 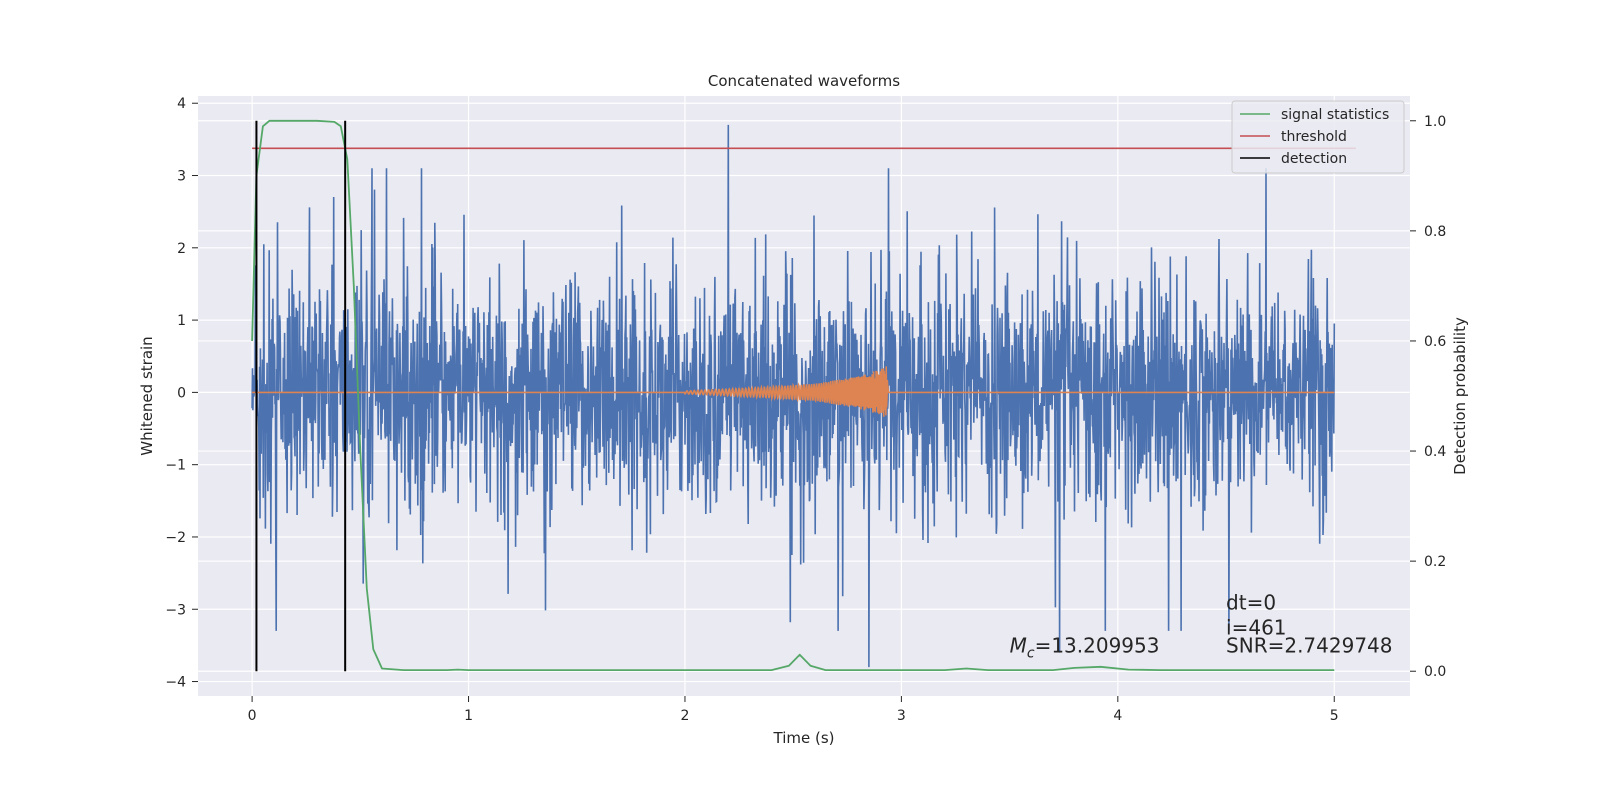 I want to click on y-right-tick-label: 0.6, so click(x=1435, y=342).